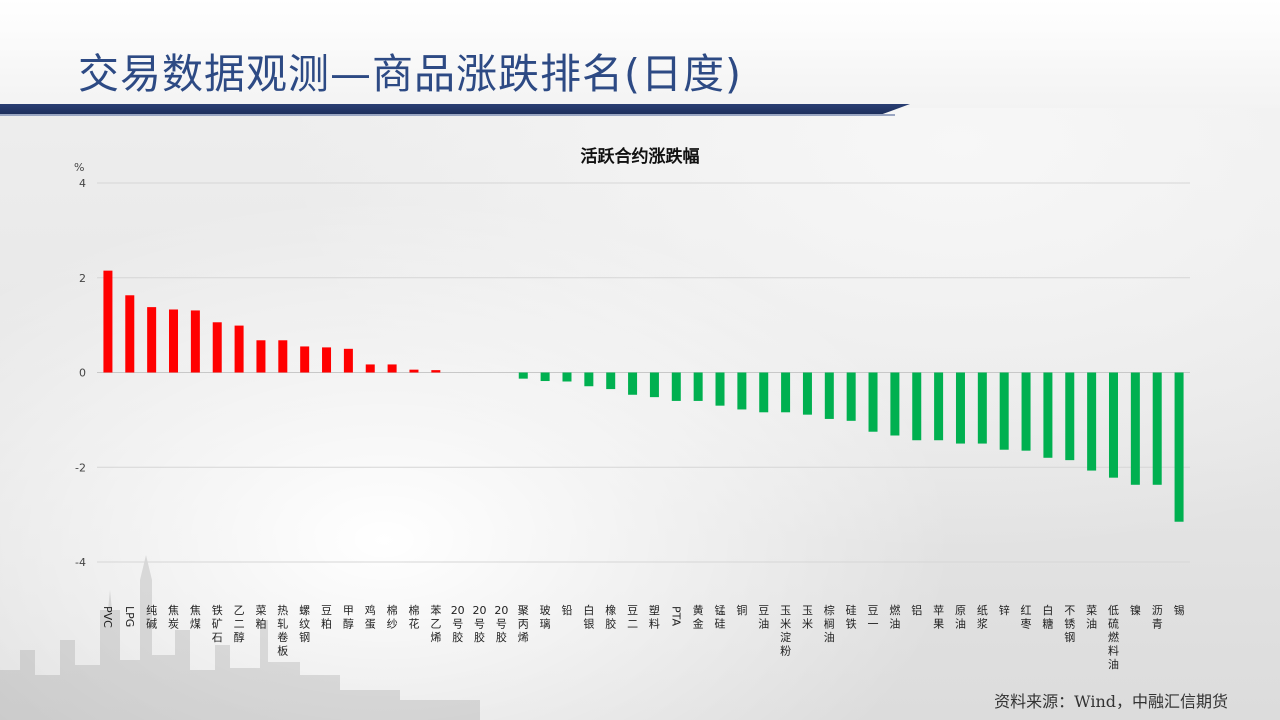 The height and width of the screenshot is (720, 1280). What do you see at coordinates (1113, 637) in the screenshot?
I see `x-tick-label: 低硫燃料油` at bounding box center [1113, 637].